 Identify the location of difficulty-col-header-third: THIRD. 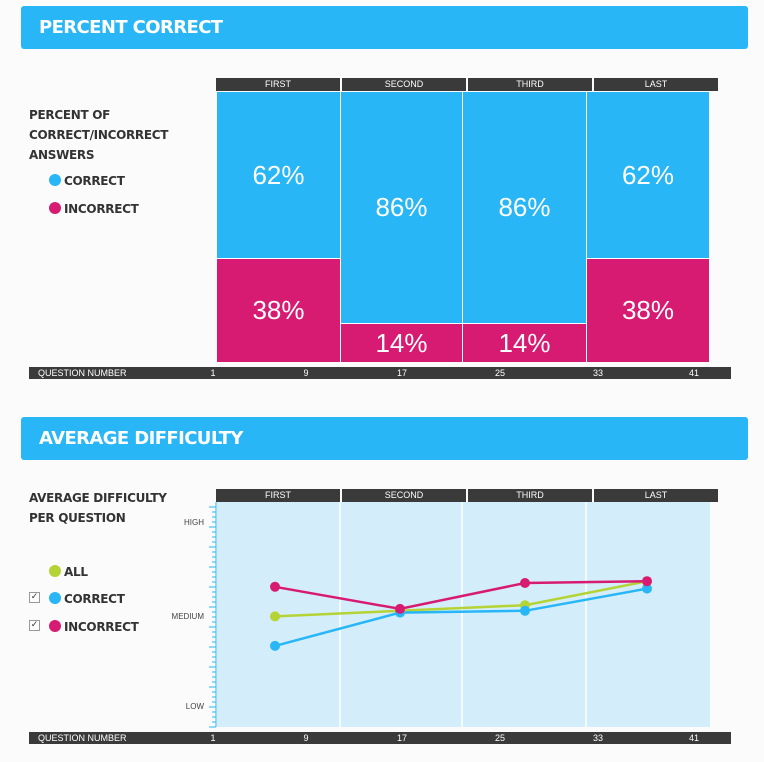
(530, 495).